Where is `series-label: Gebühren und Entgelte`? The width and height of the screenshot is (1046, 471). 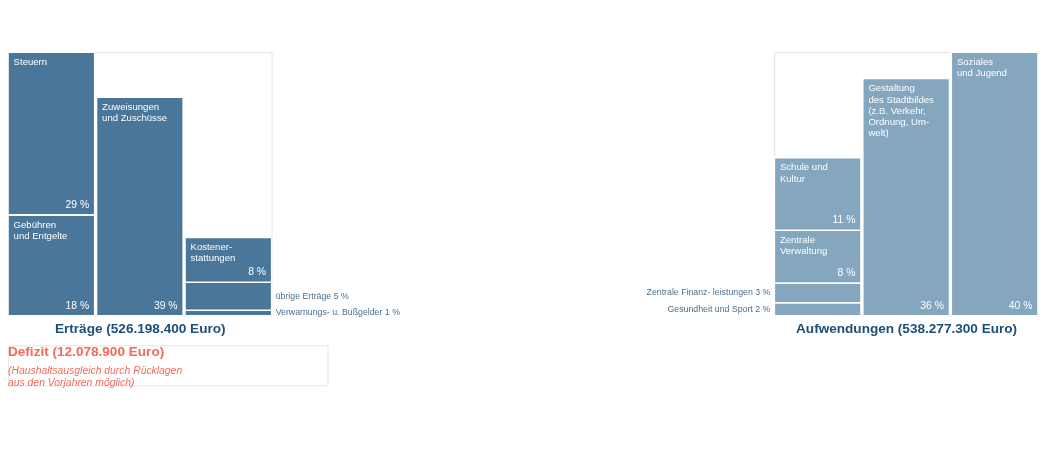
series-label: Gebühren und Entgelte is located at coordinates (40, 229).